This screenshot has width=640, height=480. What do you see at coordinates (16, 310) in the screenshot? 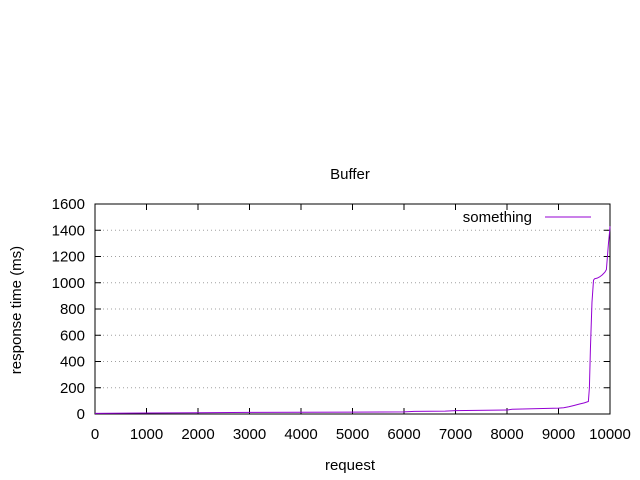
I see `y-axis-label: response time (ms)` at bounding box center [16, 310].